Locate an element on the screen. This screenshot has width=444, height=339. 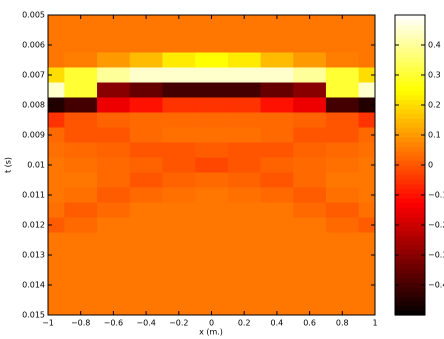
y-tick-label: 0.013 is located at coordinates (33, 255).